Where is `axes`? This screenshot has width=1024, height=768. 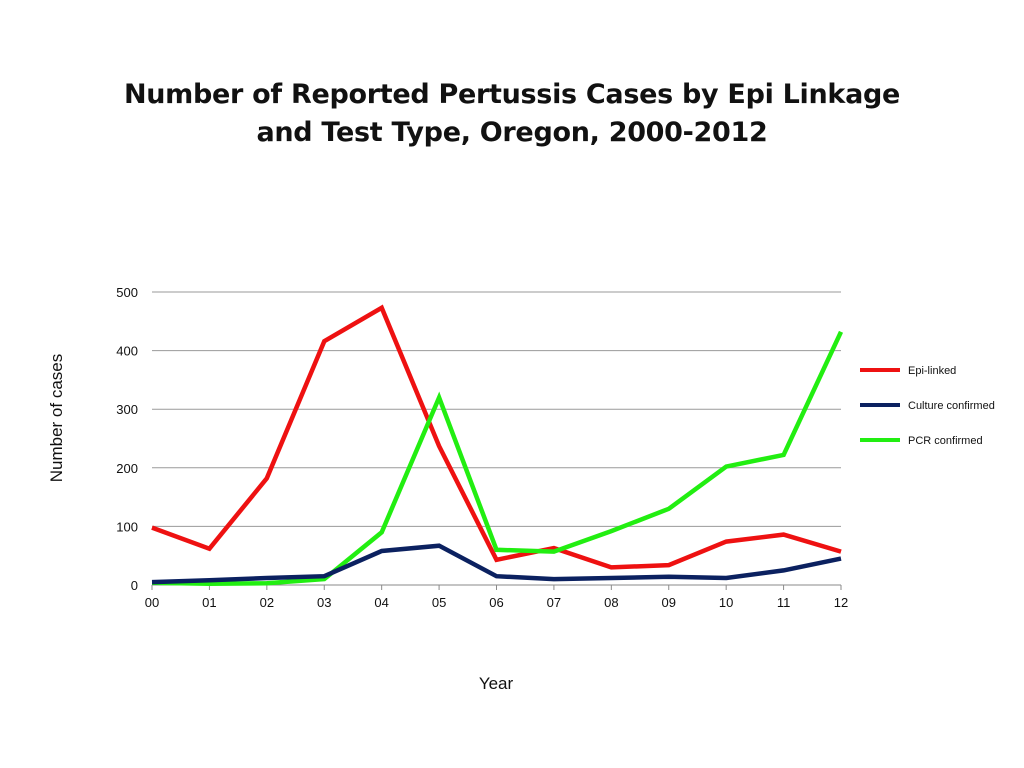 axes is located at coordinates (496, 587).